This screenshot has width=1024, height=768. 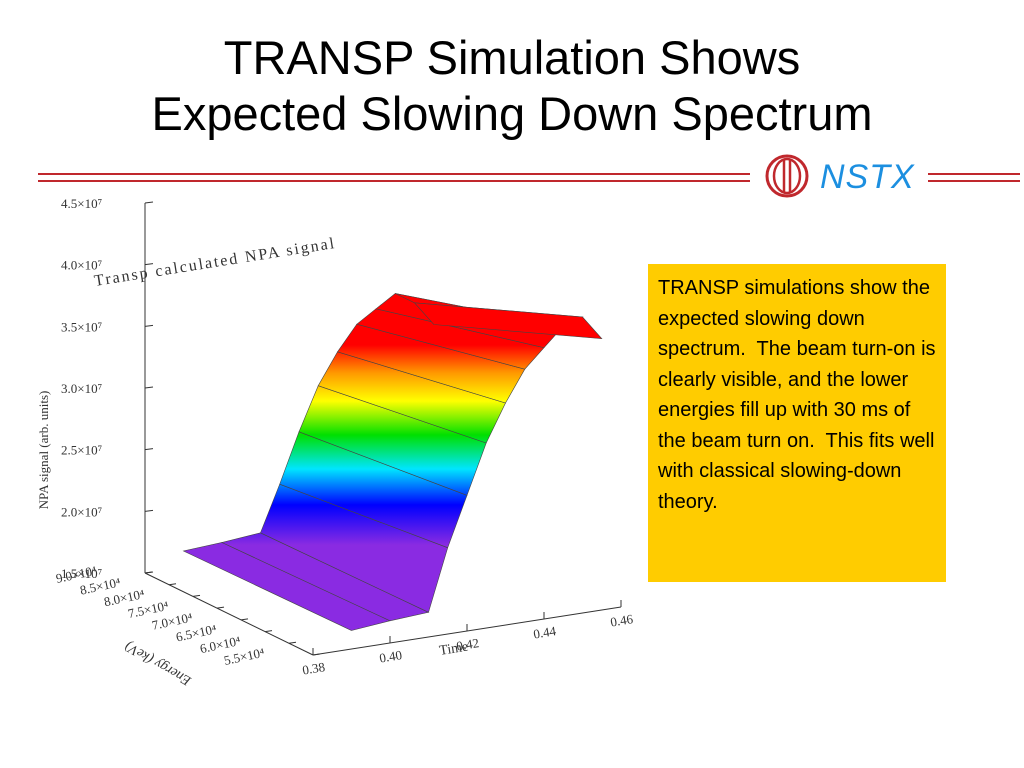 I want to click on time-tick-label: 0.40, so click(x=390, y=656).